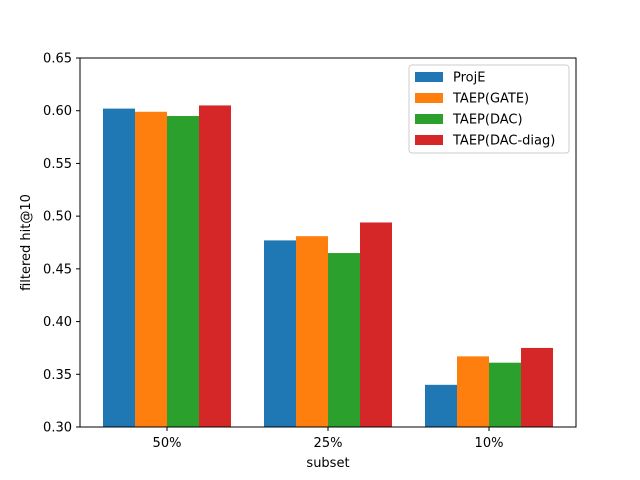  I want to click on y-tick-label: 0.45, so click(57, 269).